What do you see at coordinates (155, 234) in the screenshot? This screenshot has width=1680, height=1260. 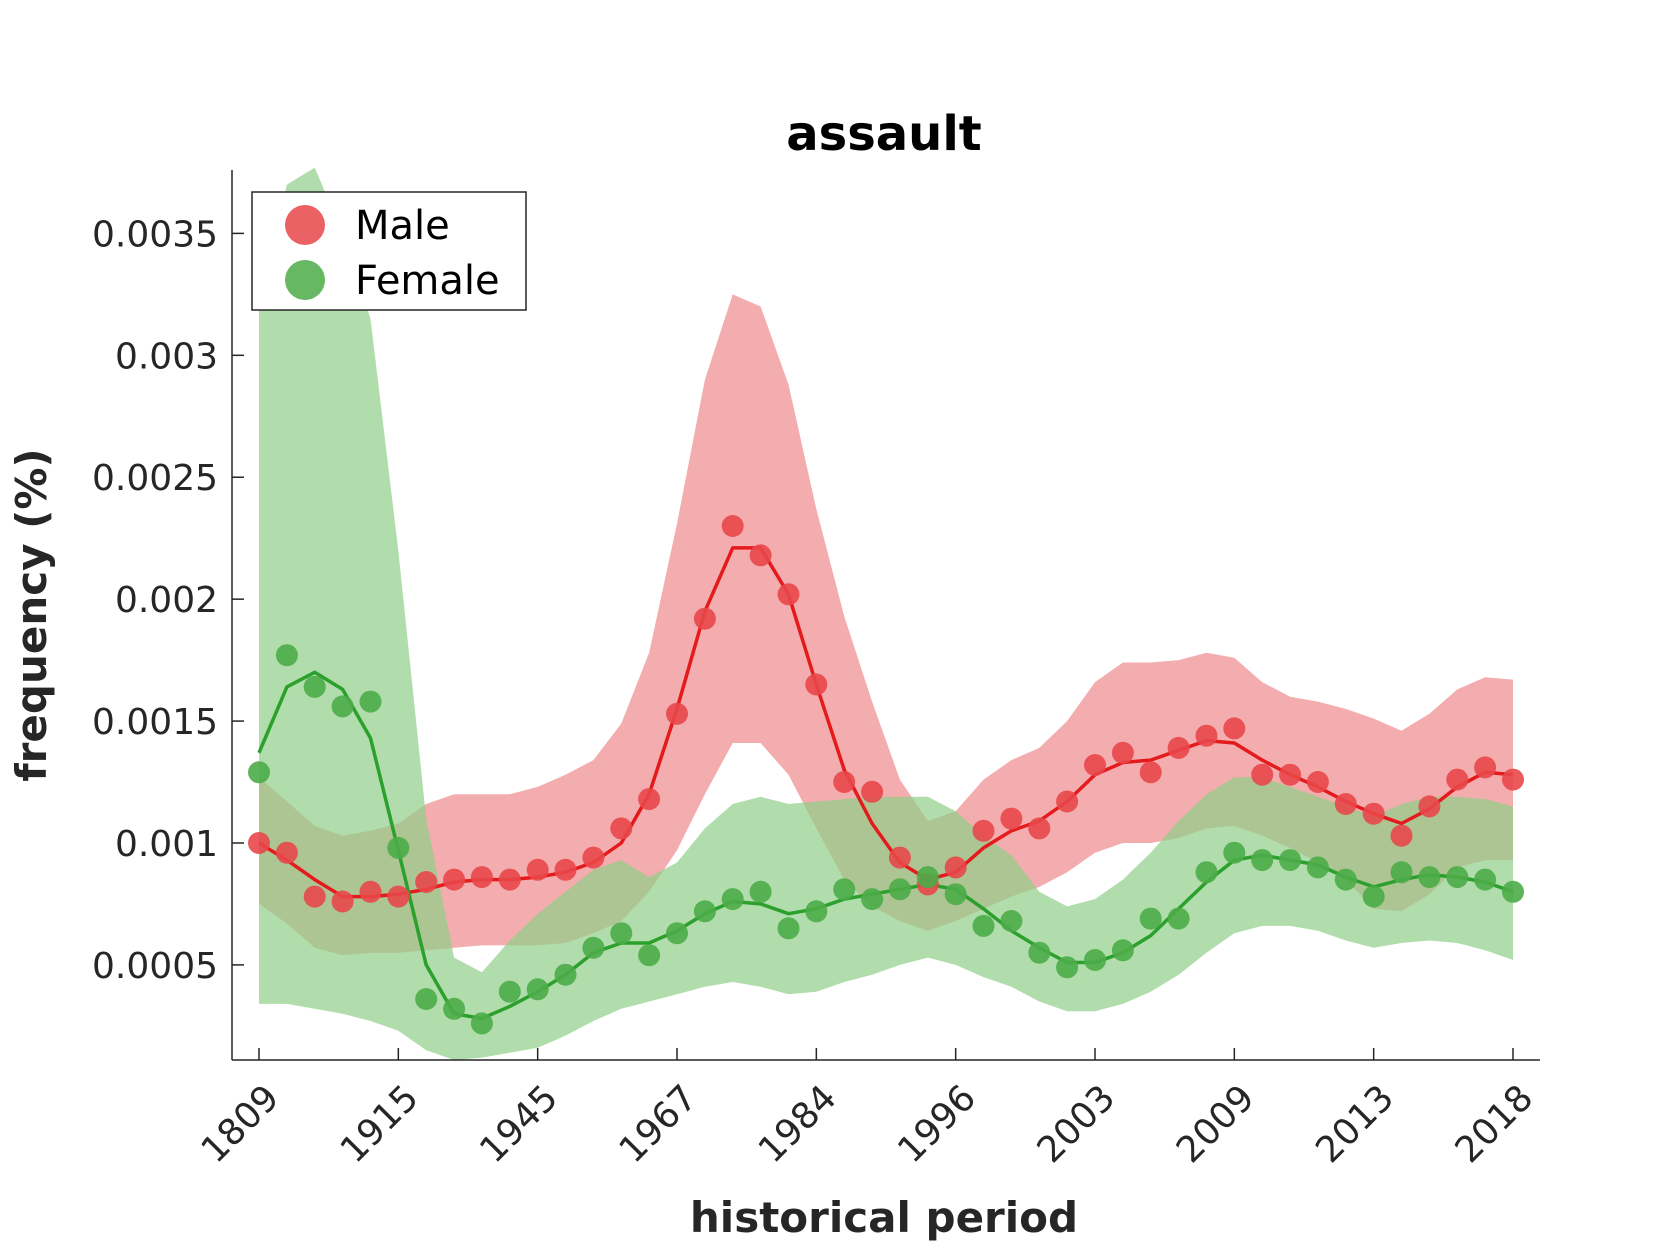 I see `y-tick-label: 0.0035` at bounding box center [155, 234].